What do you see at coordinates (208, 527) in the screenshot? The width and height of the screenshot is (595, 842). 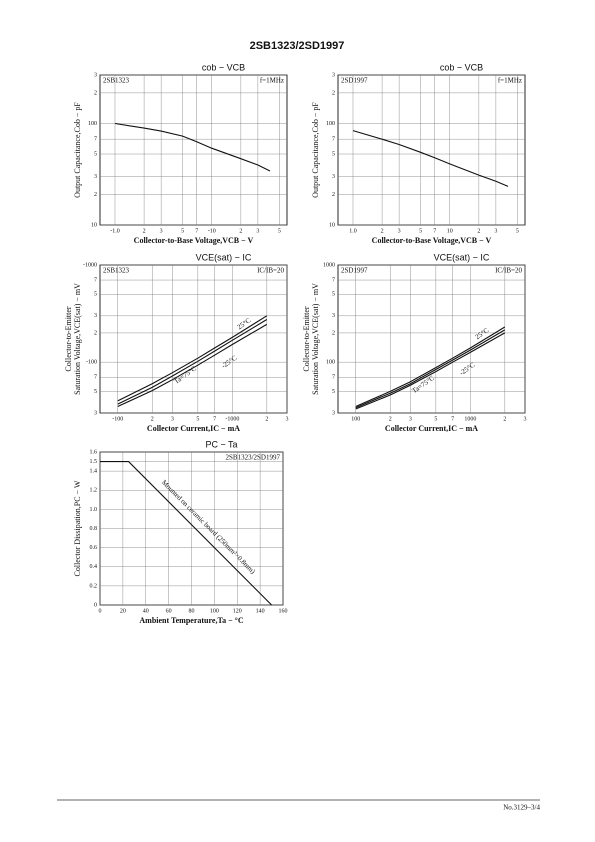 I see `annotation: Mounted on ceramic board (250mm²×0.8mm)` at bounding box center [208, 527].